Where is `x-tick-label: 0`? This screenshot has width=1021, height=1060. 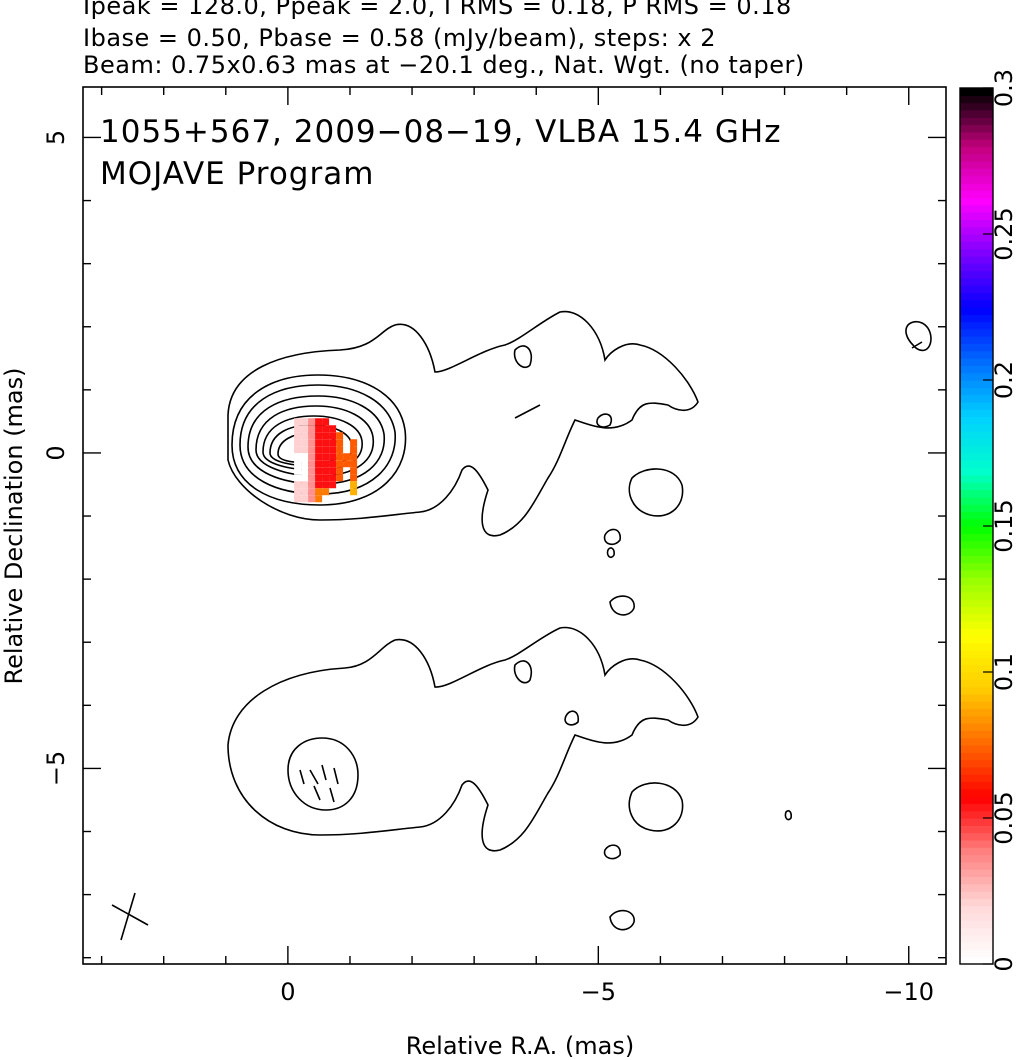
x-tick-label: 0 is located at coordinates (287, 992).